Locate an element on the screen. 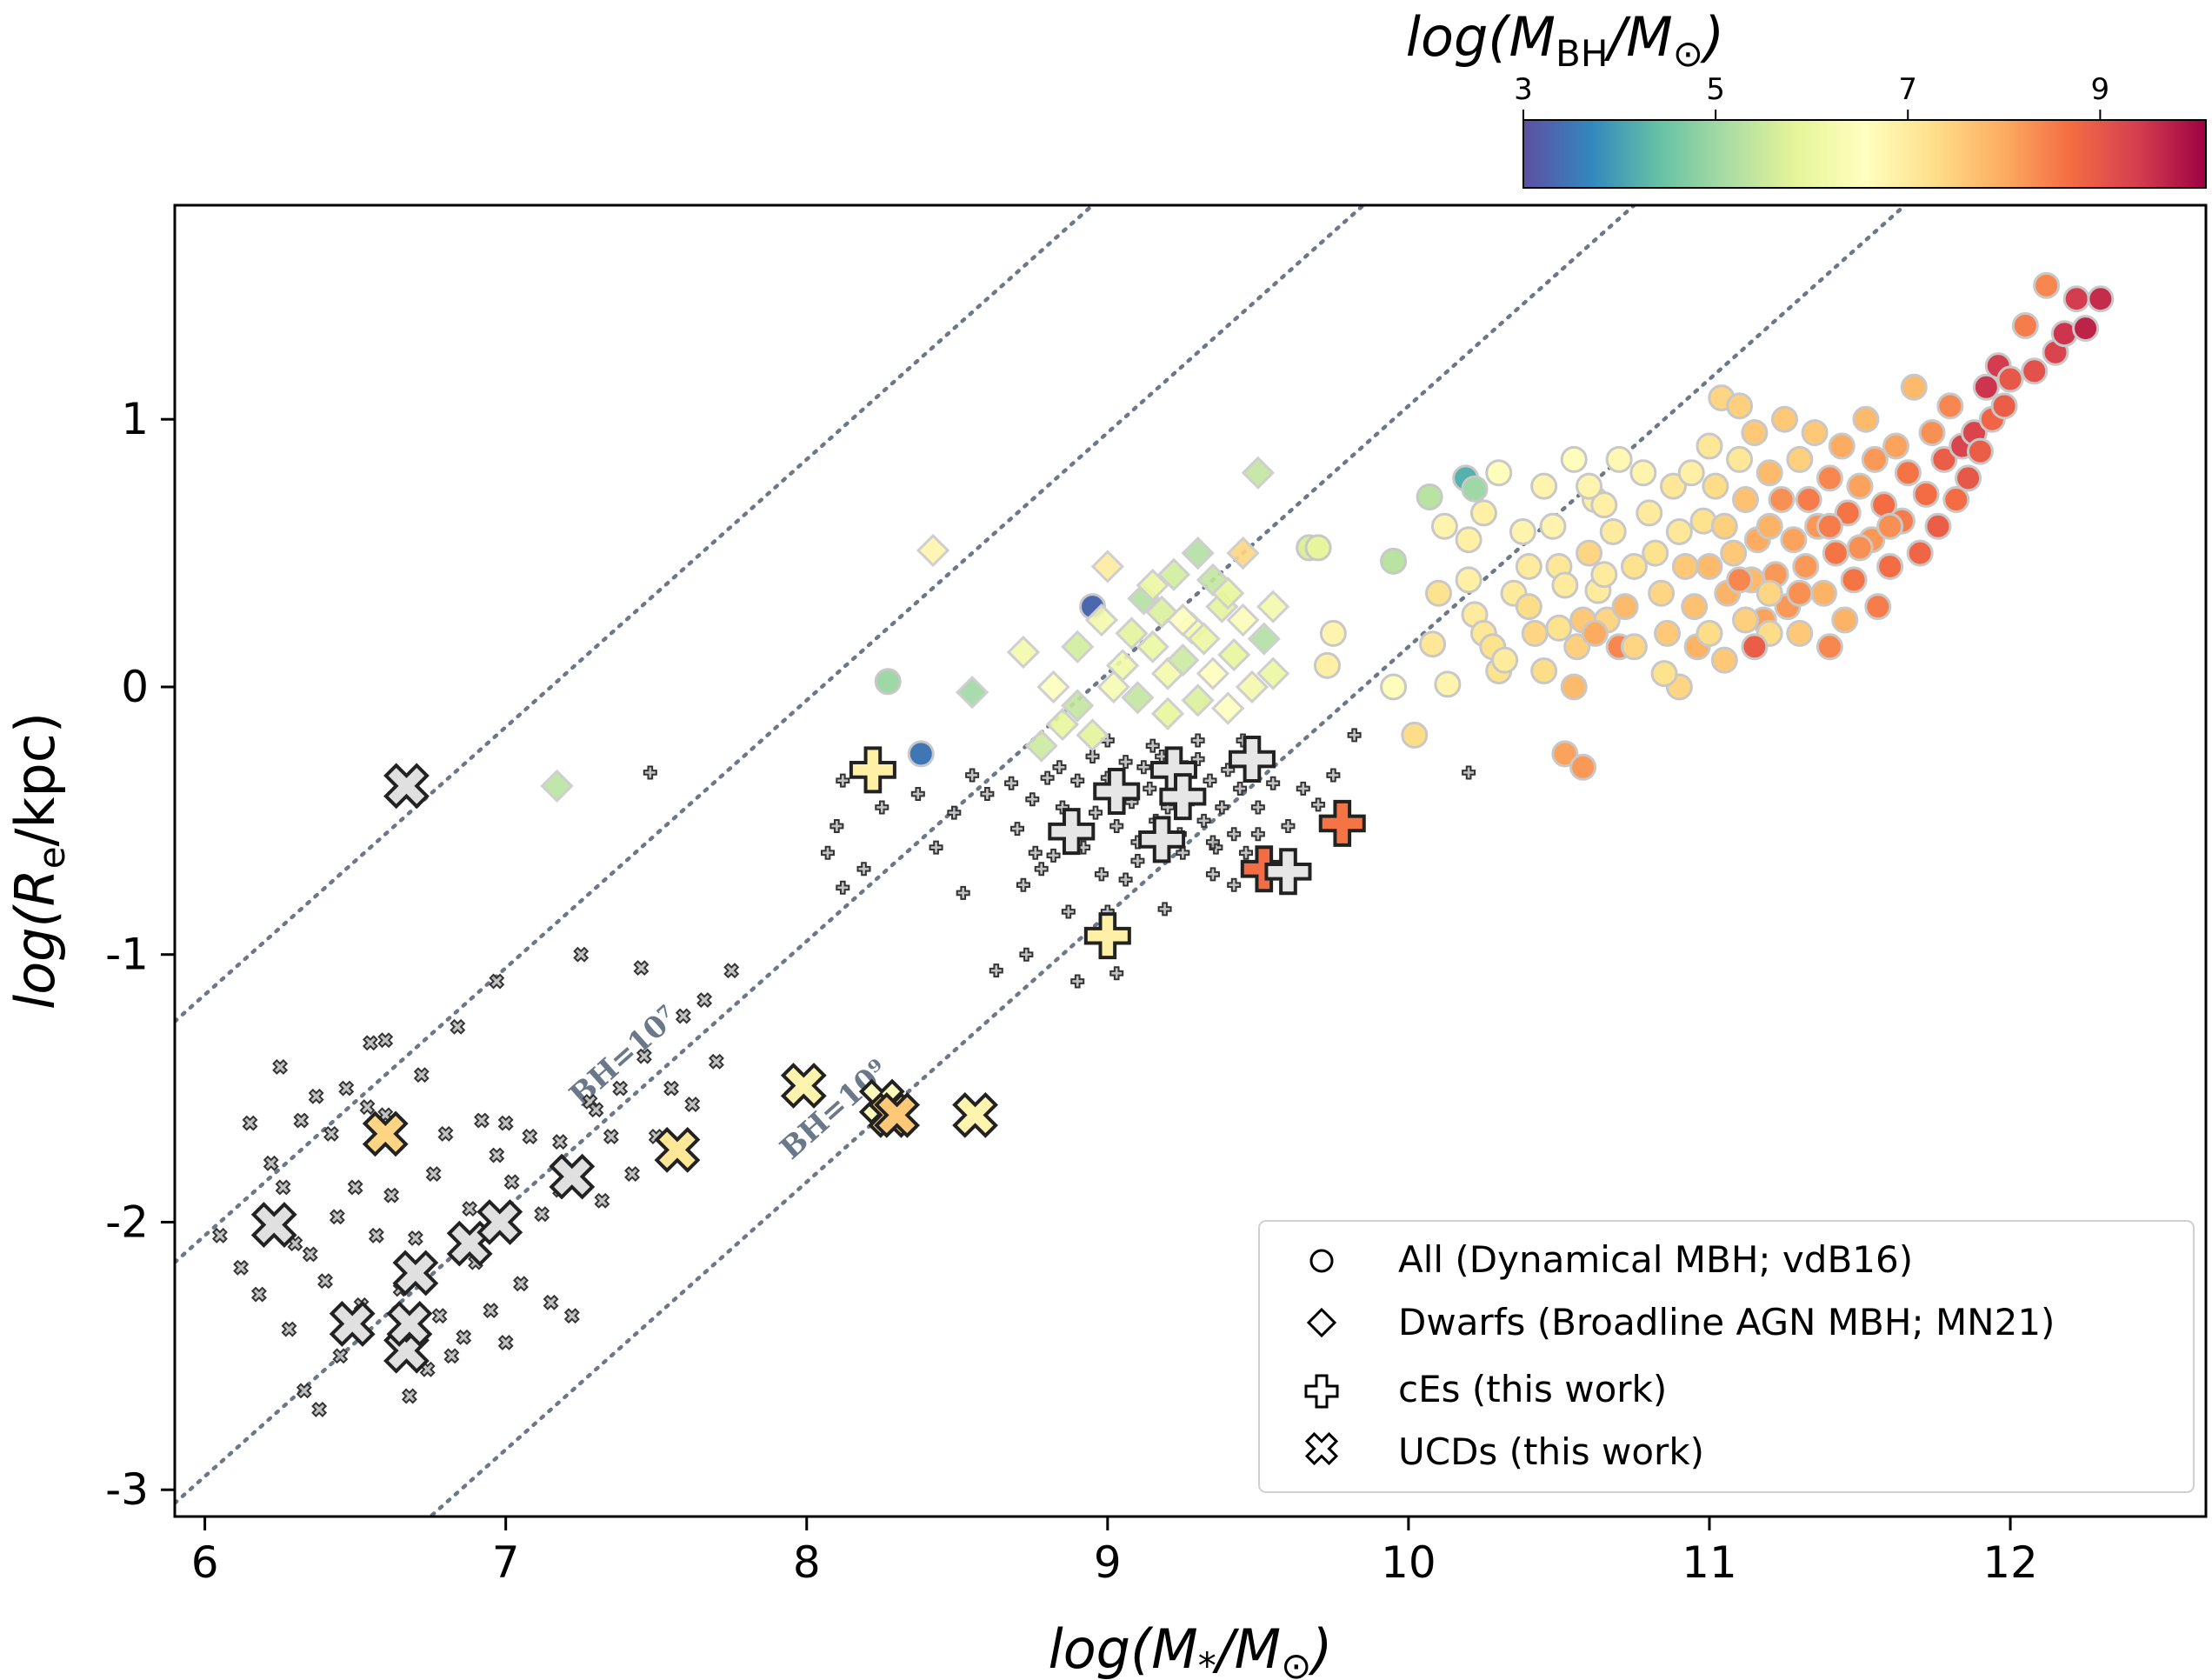 The image size is (2212, 1680). x-tick-label: 10 is located at coordinates (1408, 1562).